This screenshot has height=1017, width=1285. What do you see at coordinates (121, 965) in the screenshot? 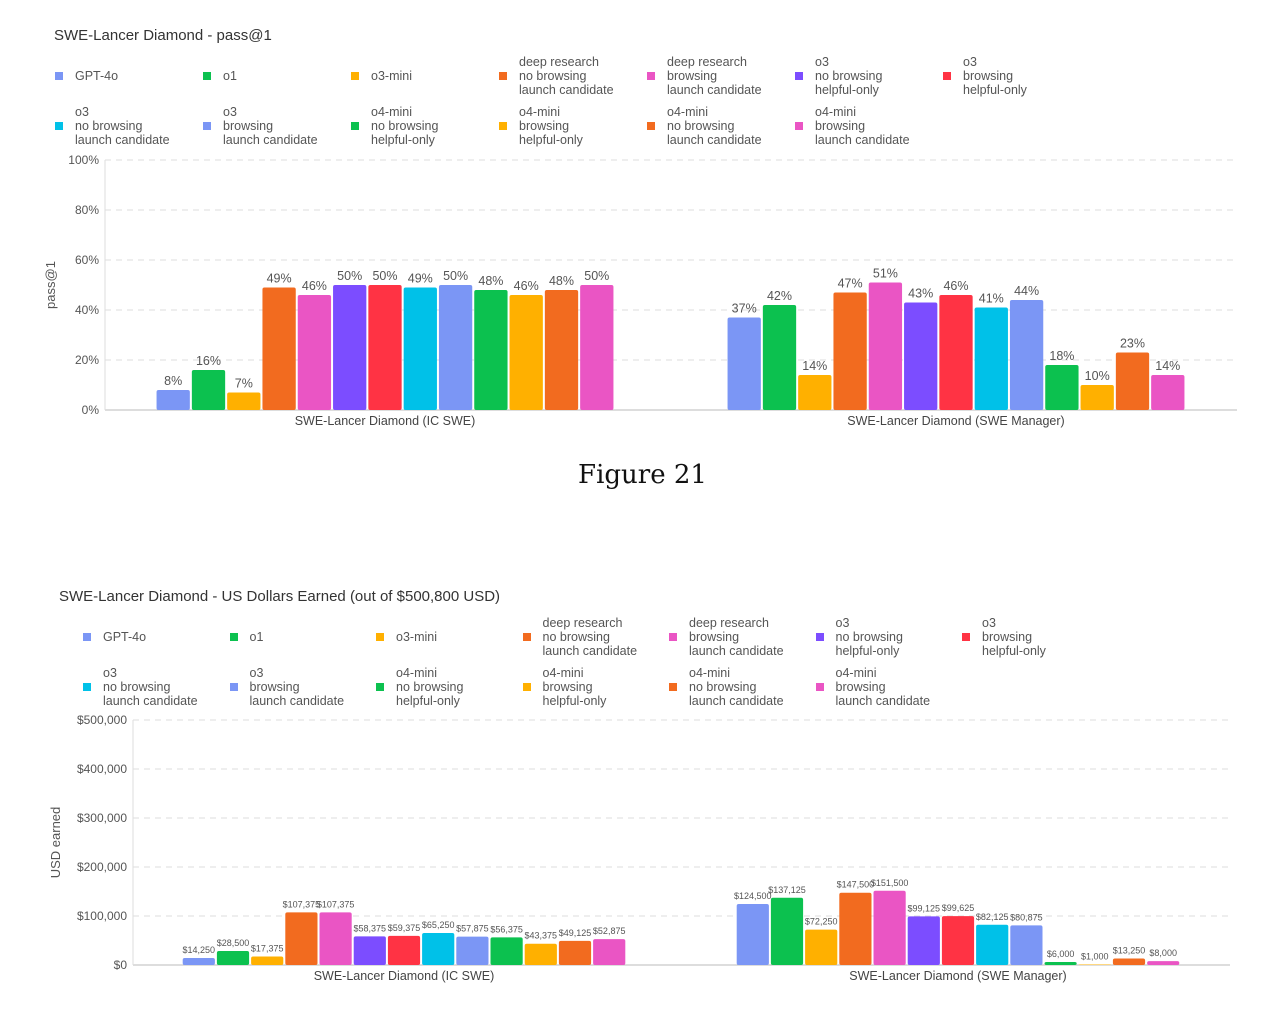
I see `y-tick-label: $0` at bounding box center [121, 965].